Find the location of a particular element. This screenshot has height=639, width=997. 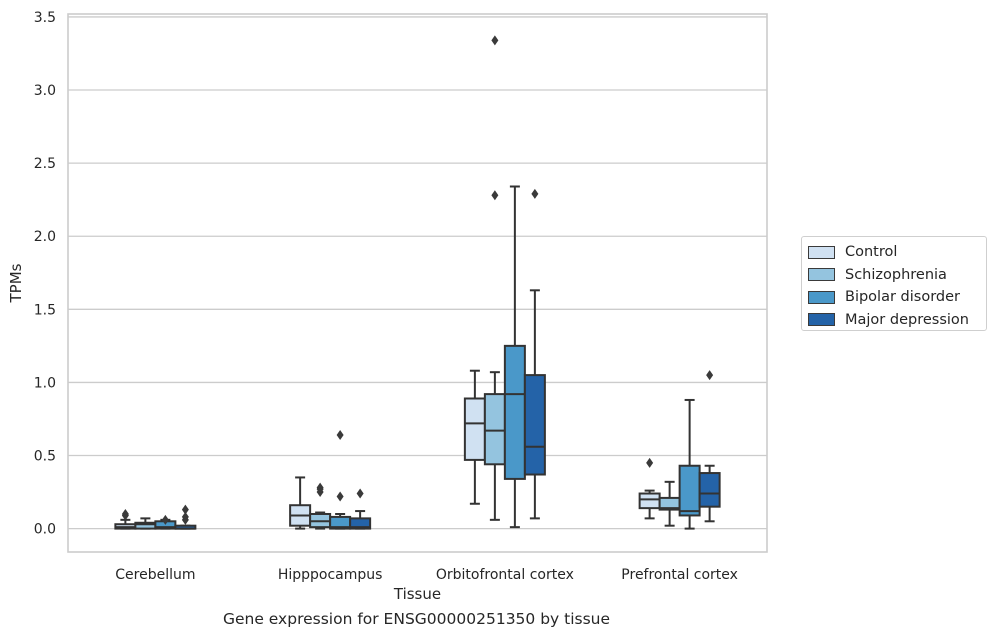

legend-item: Schizophrenia is located at coordinates (897, 275).